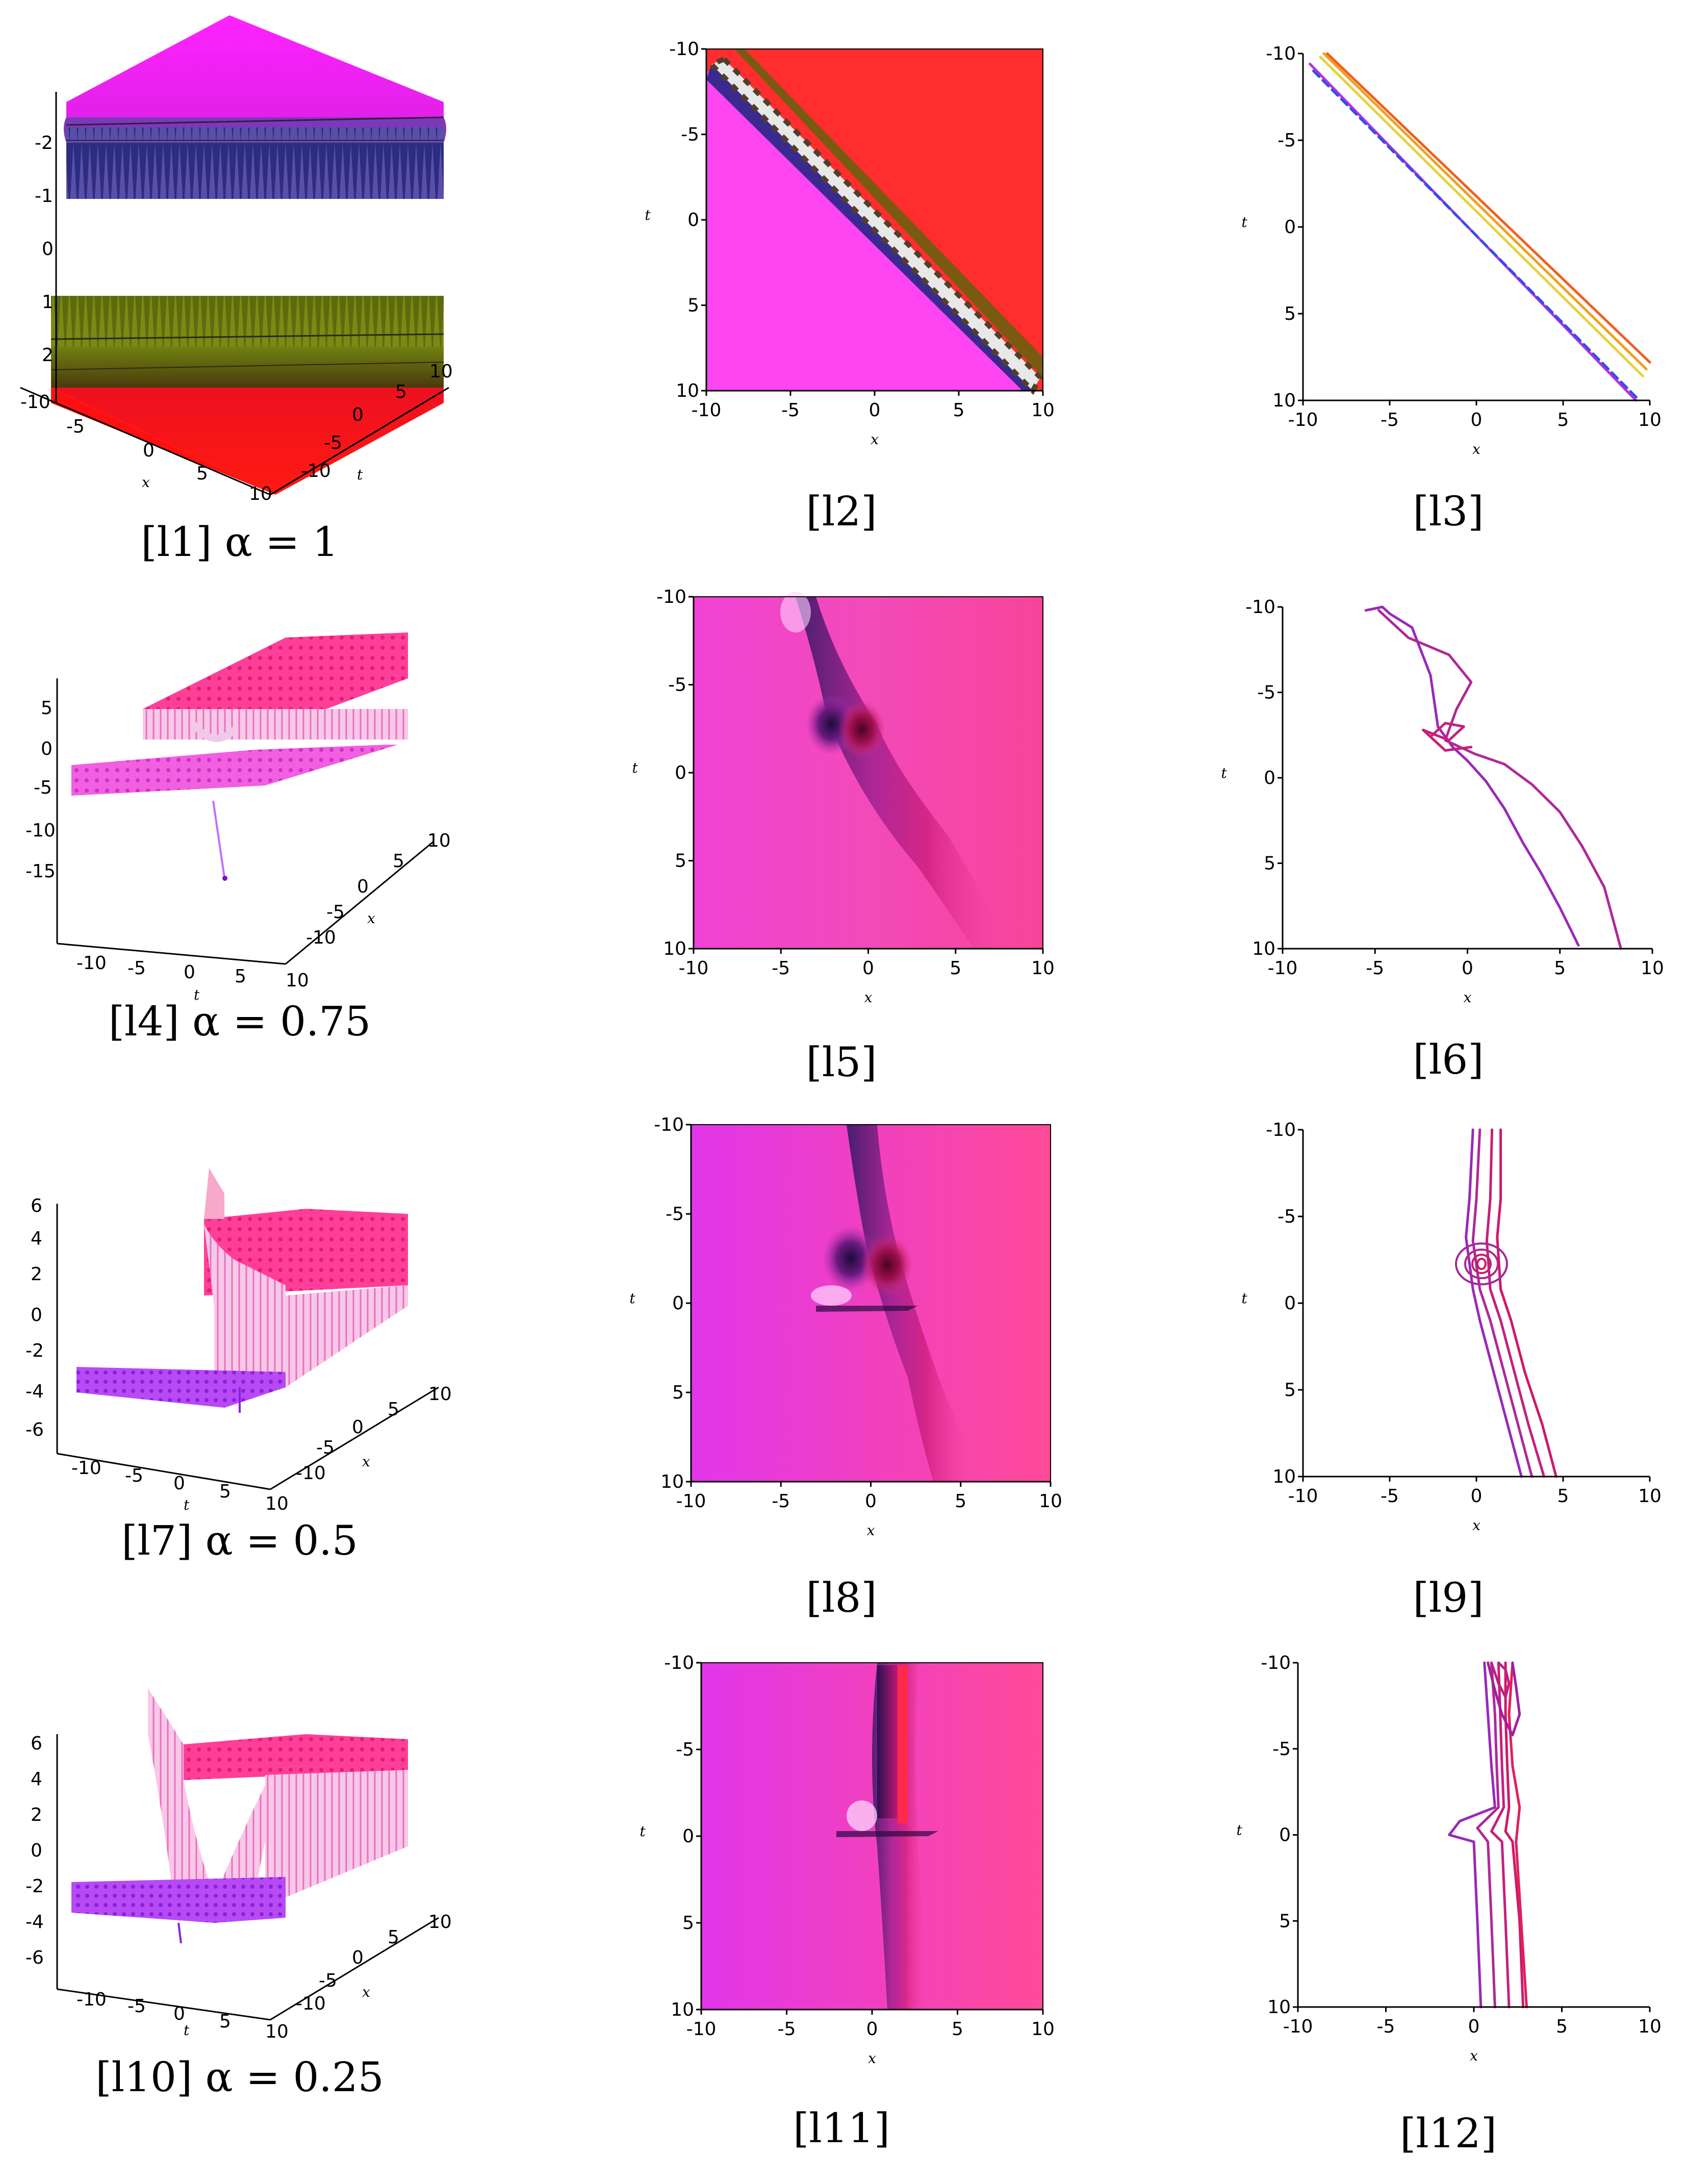  What do you see at coordinates (872, 1907) in the screenshot?
I see `panel-l11: [l11]` at bounding box center [872, 1907].